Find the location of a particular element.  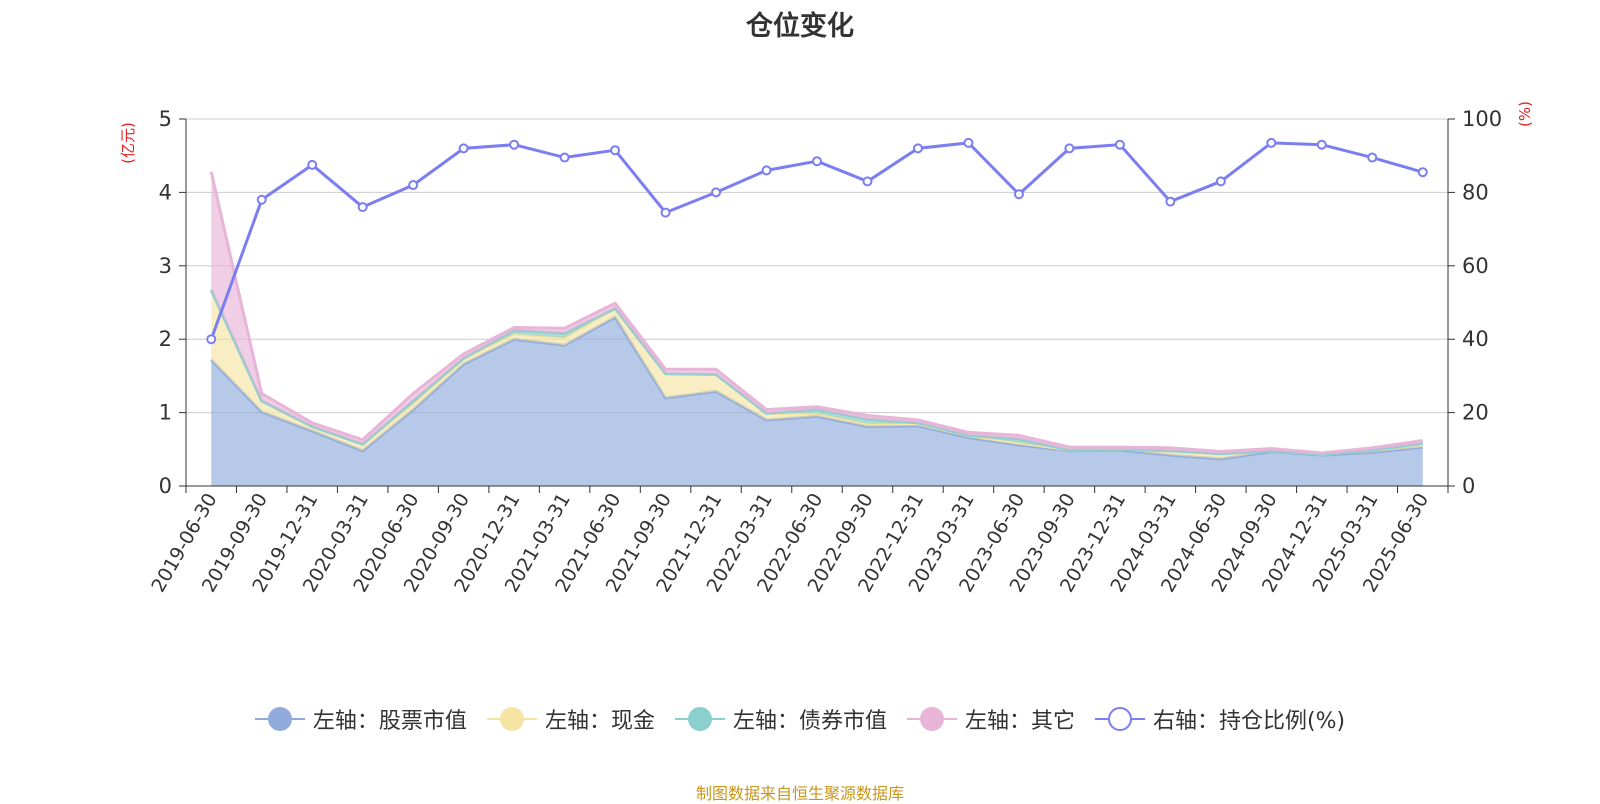

right-tick-label: 60 is located at coordinates (1475, 266).